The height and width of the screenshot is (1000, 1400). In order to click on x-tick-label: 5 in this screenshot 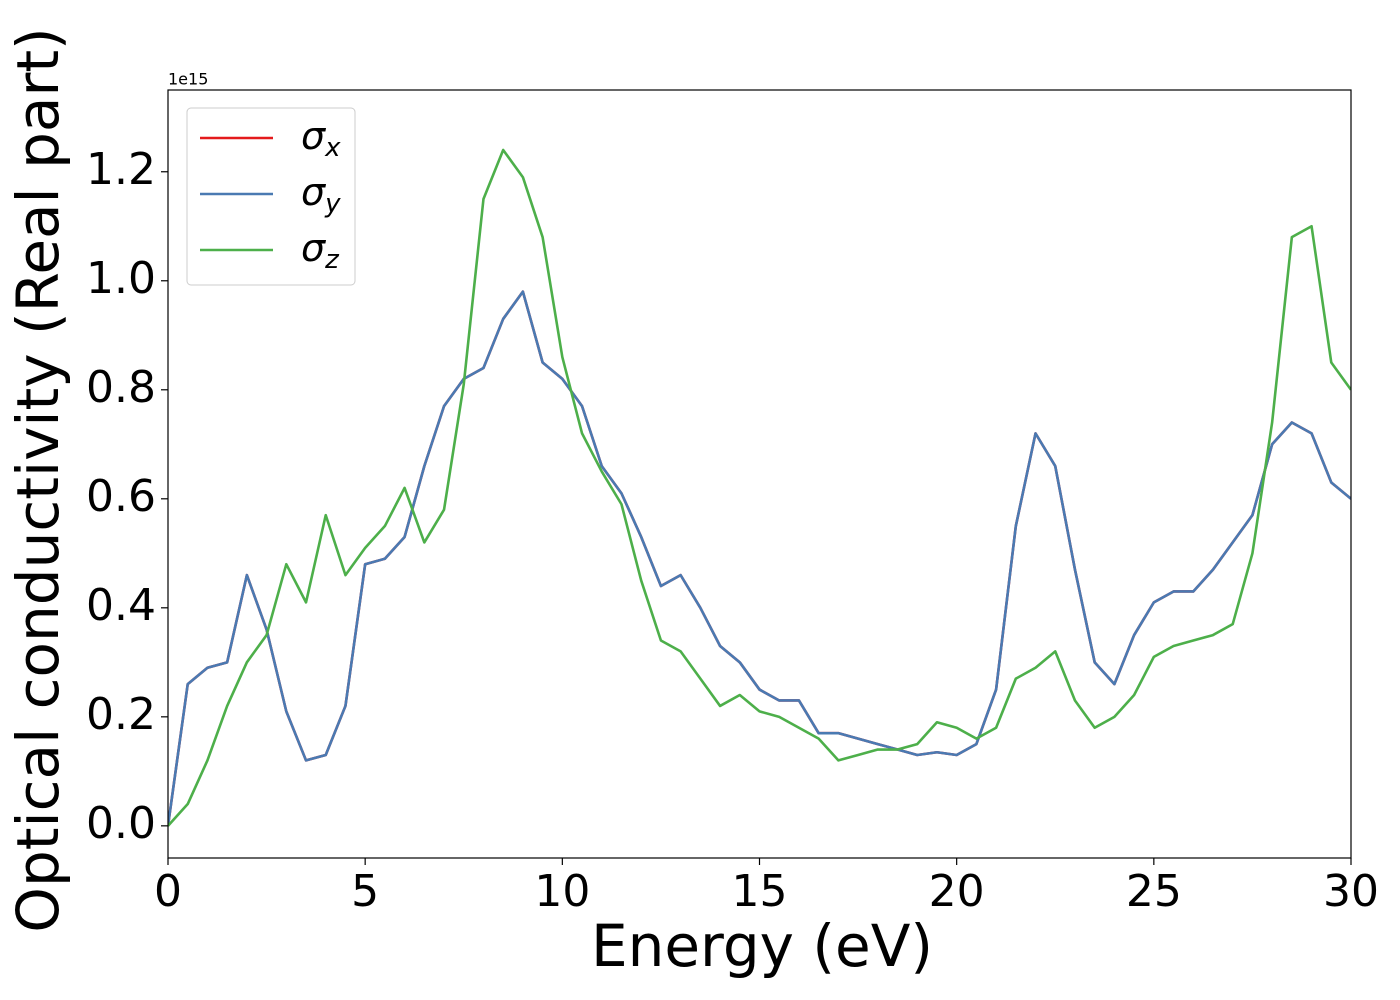, I will do `click(365, 891)`.